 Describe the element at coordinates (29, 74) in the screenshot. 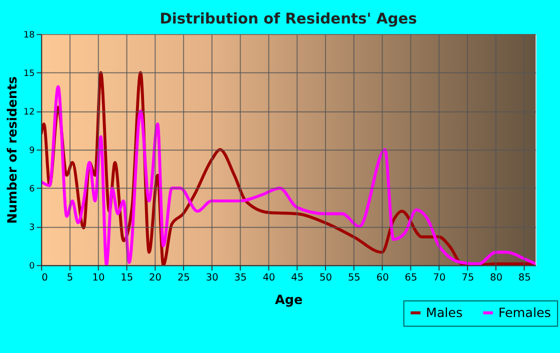

I see `y-tick-label: 15` at that location.